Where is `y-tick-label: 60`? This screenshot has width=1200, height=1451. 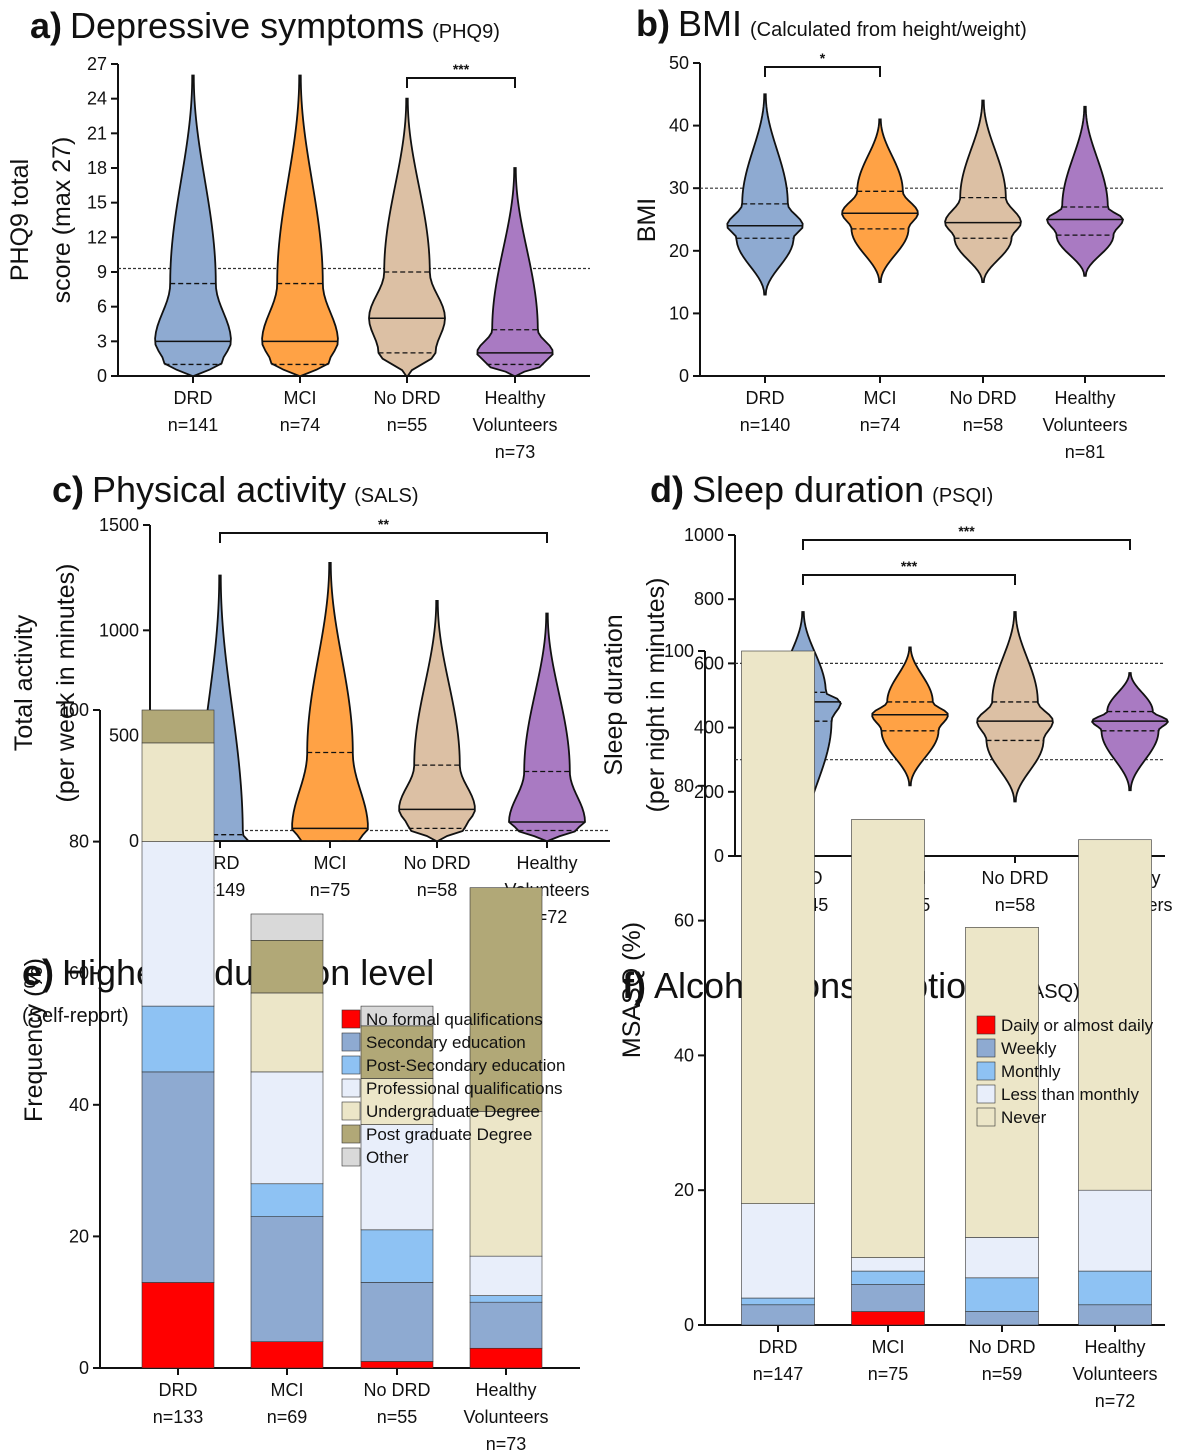 y-tick-label: 60 is located at coordinates (79, 973).